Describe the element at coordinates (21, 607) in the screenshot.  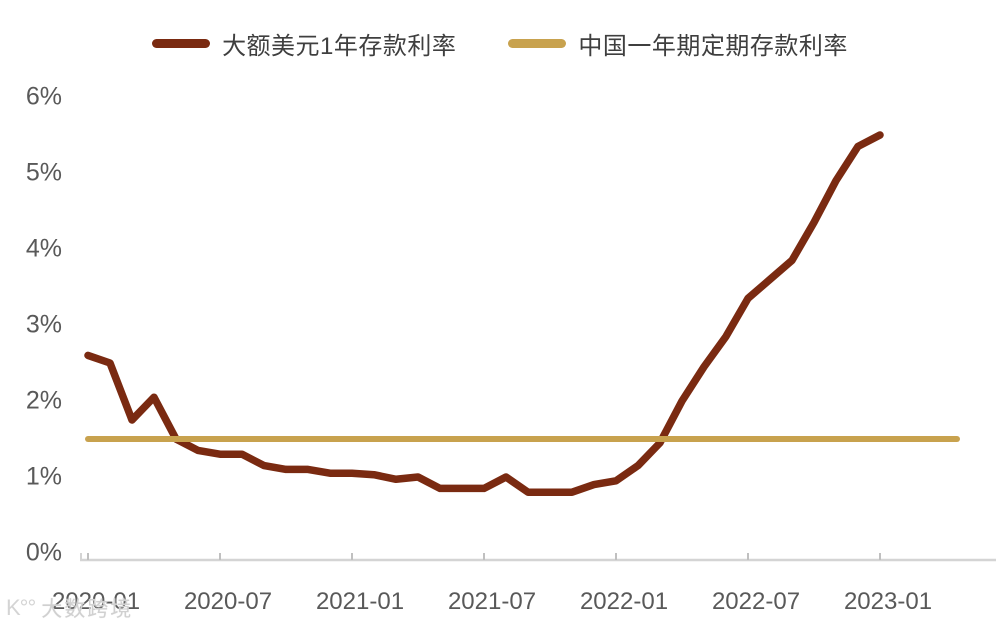
I see `watermark-logo-icon: K°°` at that location.